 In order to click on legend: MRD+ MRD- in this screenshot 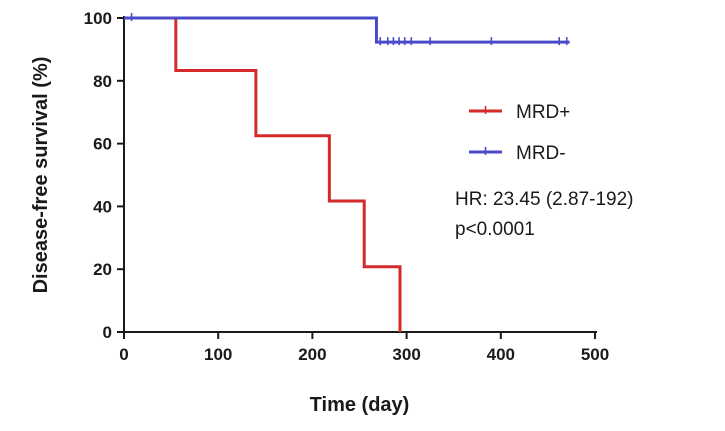, I will do `click(519, 133)`.